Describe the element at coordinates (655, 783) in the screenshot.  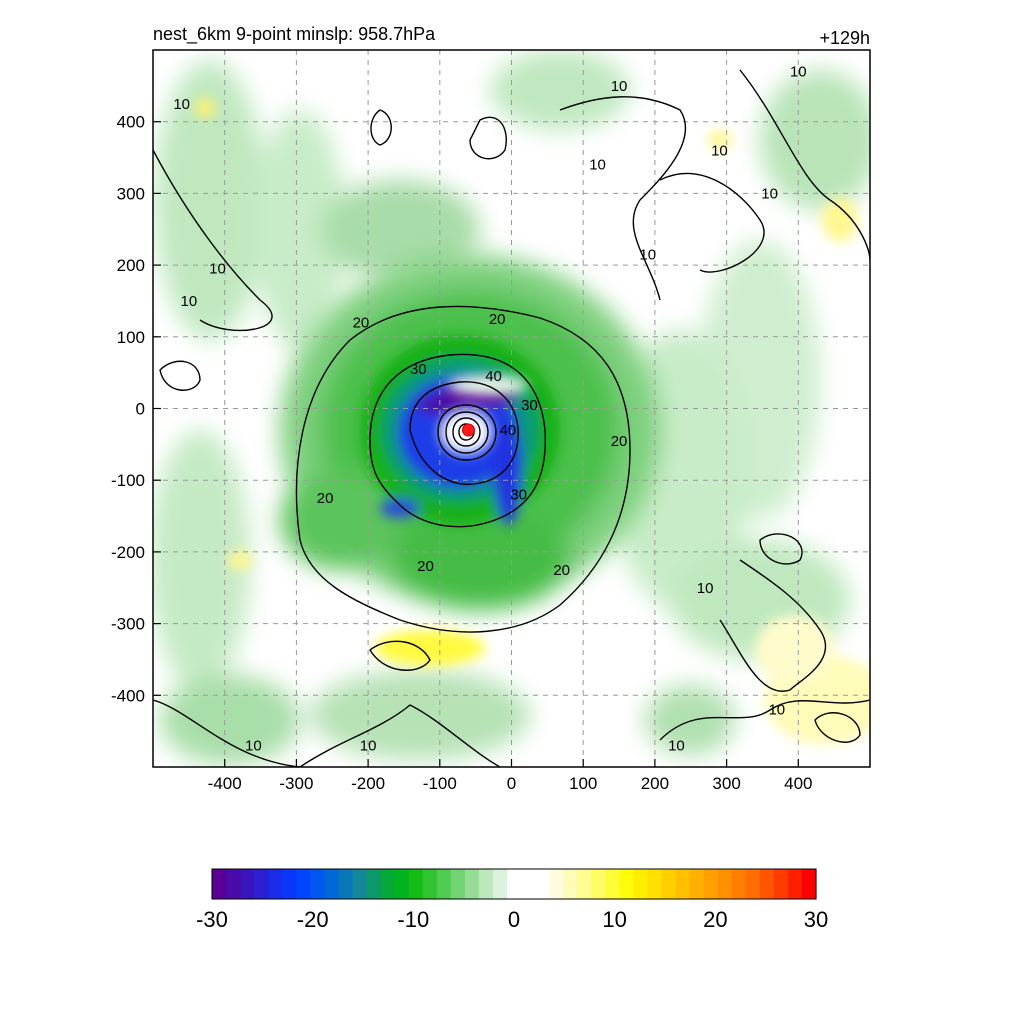
I see `x-tick-label: 200` at that location.